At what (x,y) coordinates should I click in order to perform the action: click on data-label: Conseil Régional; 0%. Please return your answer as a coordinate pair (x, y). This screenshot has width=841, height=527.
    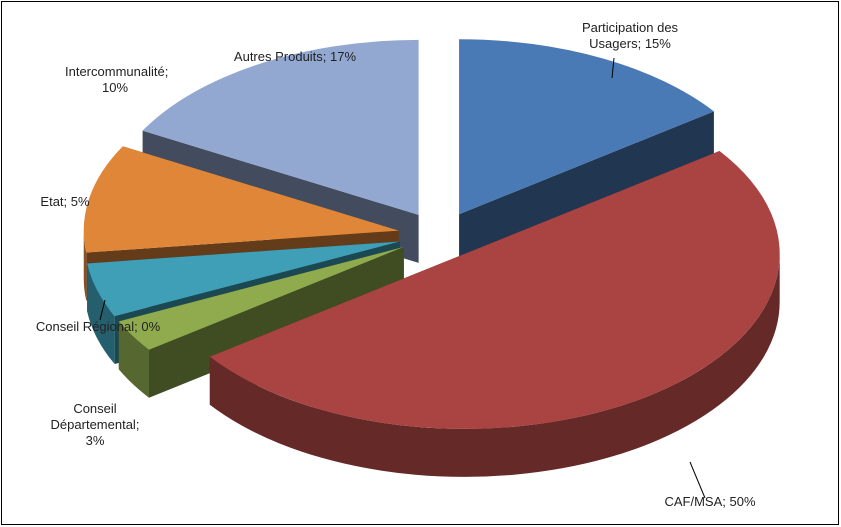
    Looking at the image, I should click on (98, 327).